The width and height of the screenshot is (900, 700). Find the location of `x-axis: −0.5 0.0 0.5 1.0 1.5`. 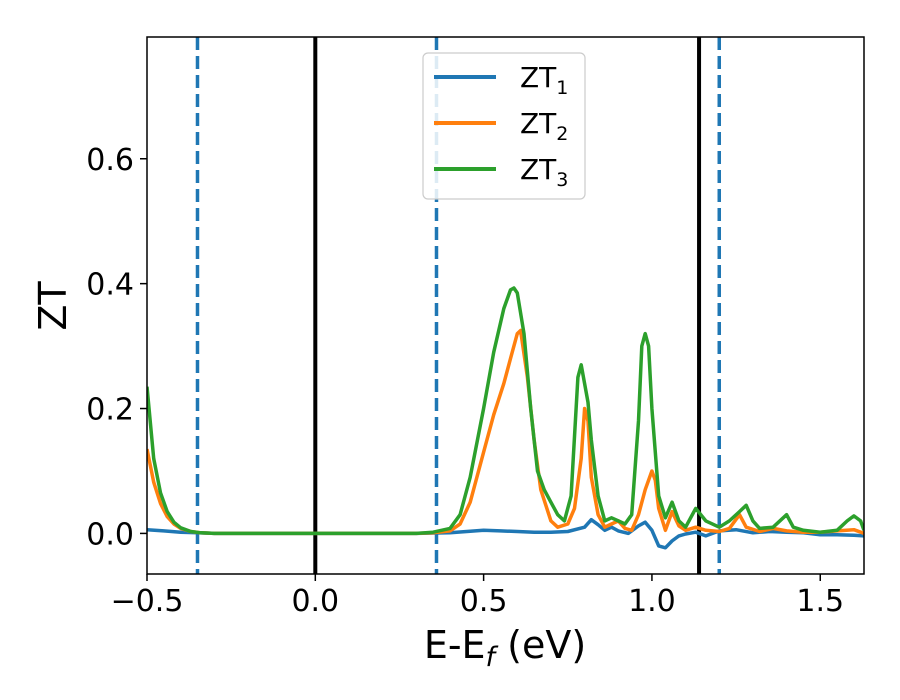

x-axis: −0.5 0.0 0.5 1.0 1.5 is located at coordinates (477, 596).